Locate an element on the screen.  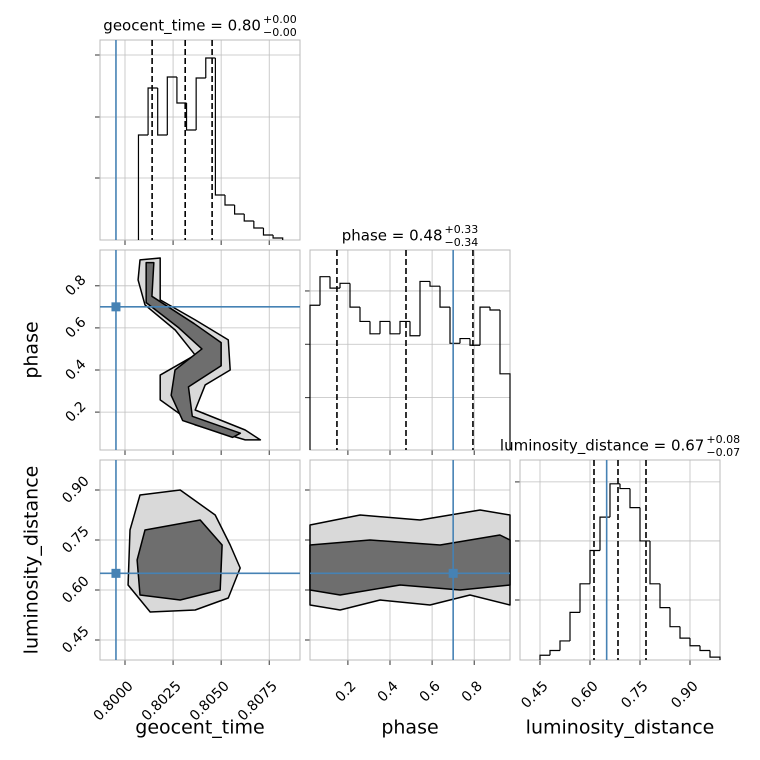
y-tick-label: 0.2 is located at coordinates (75, 412).